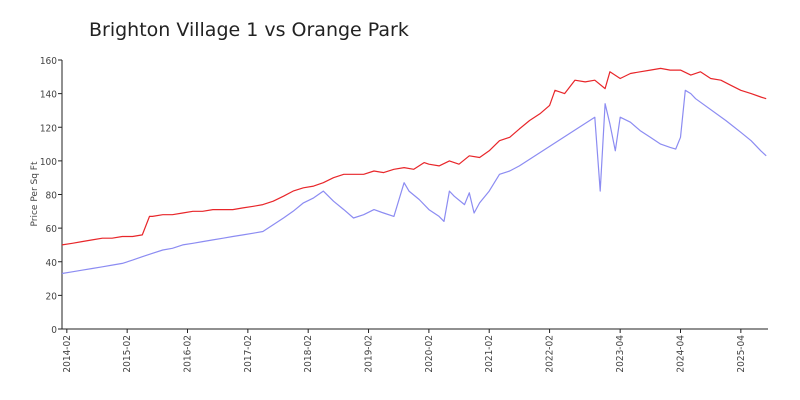  Describe the element at coordinates (681, 354) in the screenshot. I see `x-tick-label: 2024-04` at that location.